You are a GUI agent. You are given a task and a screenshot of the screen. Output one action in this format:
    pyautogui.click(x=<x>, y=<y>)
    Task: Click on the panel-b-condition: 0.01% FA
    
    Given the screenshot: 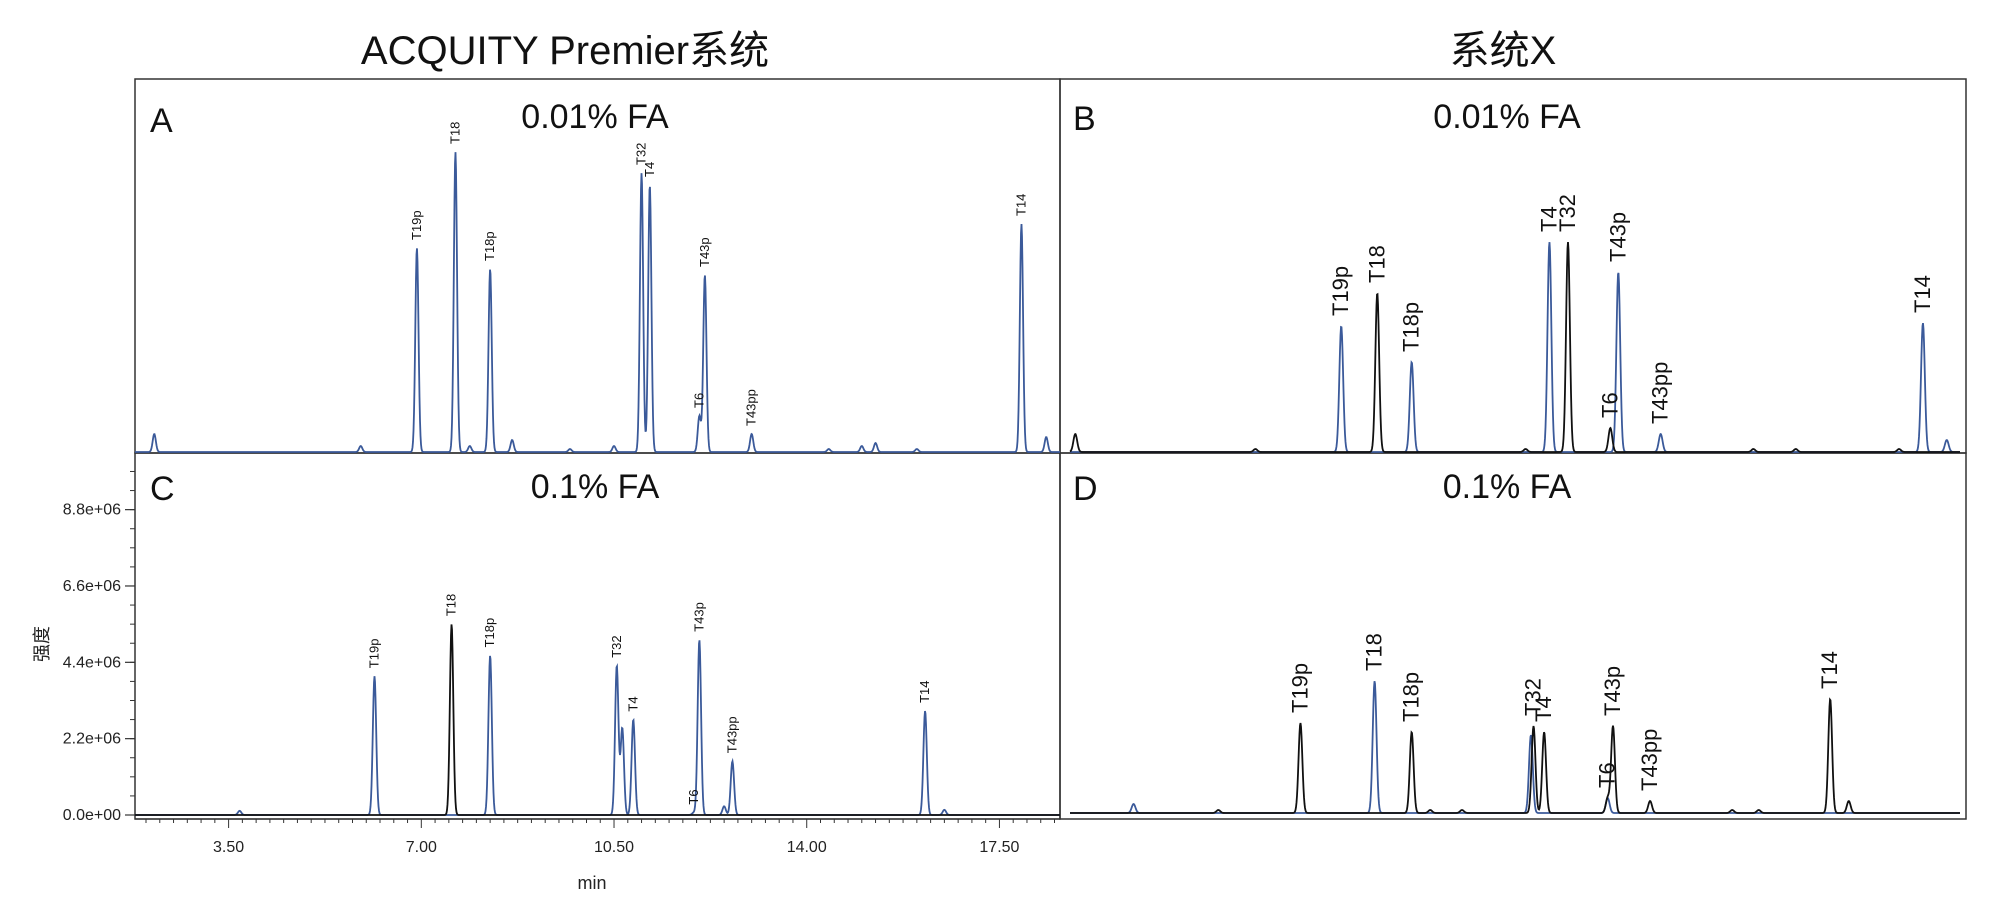 What is the action you would take?
    pyautogui.click(x=1507, y=117)
    